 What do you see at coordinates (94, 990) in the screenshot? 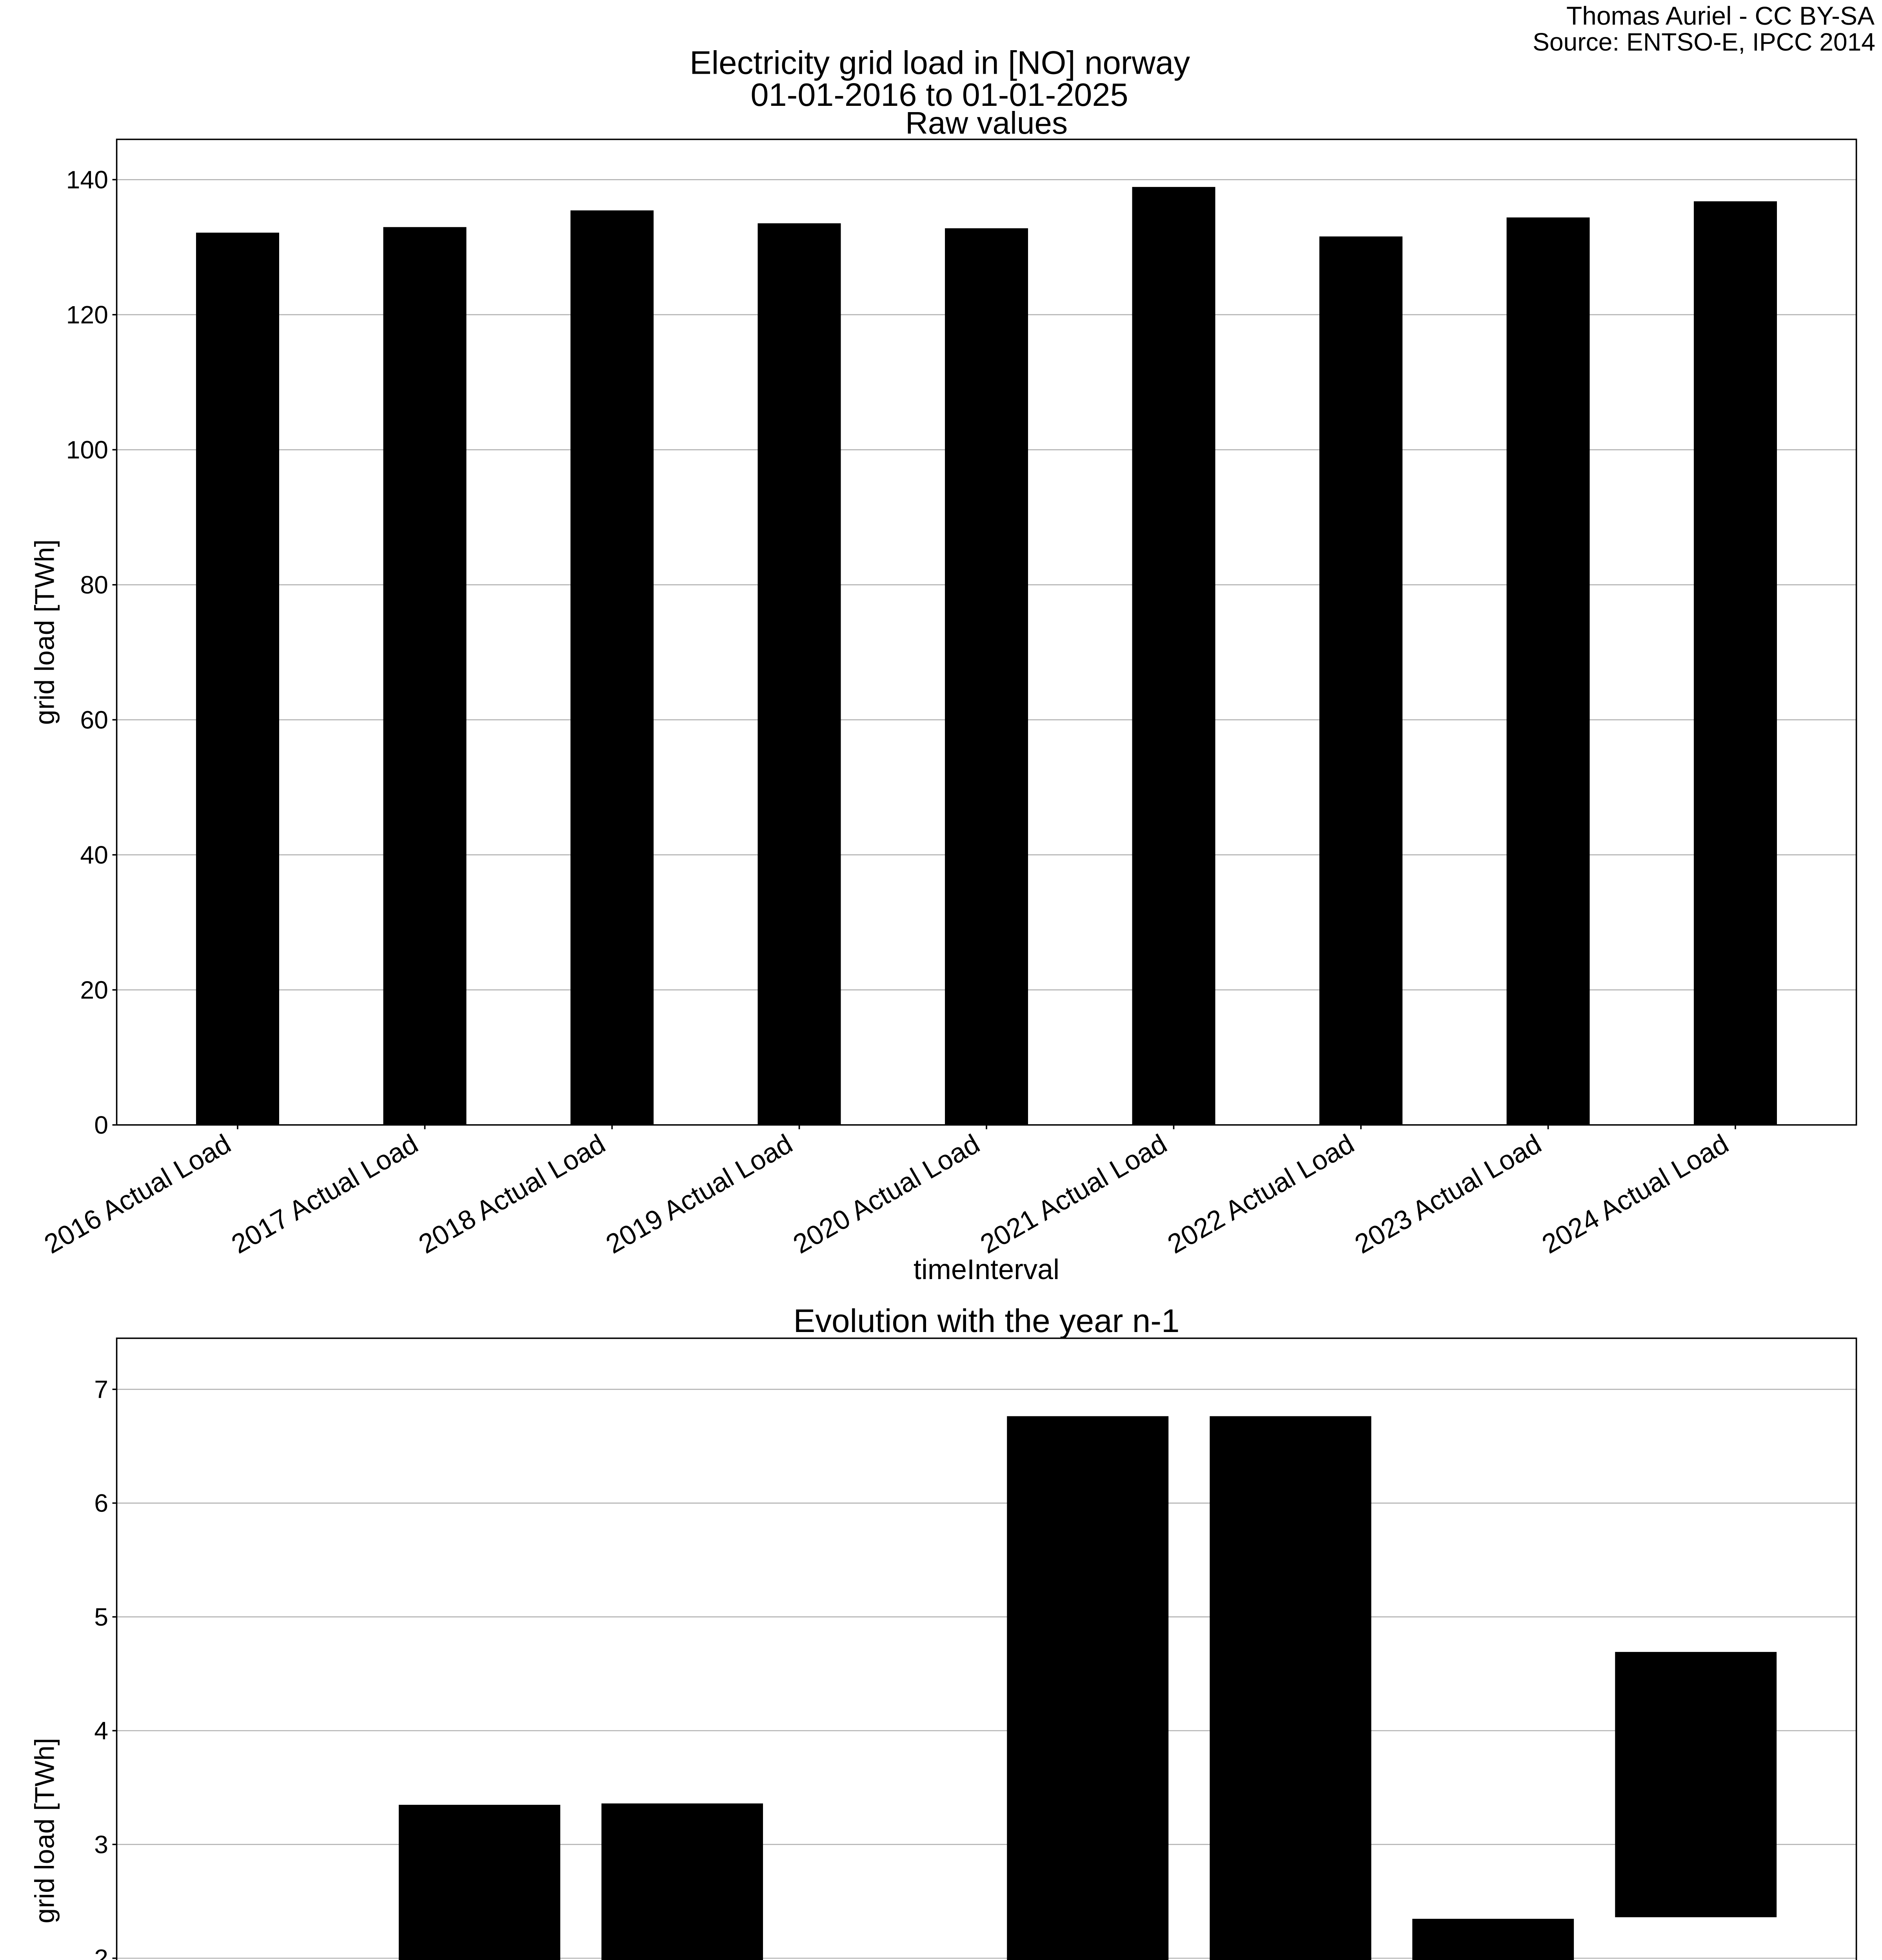
I see `svg-text: 20` at bounding box center [94, 990].